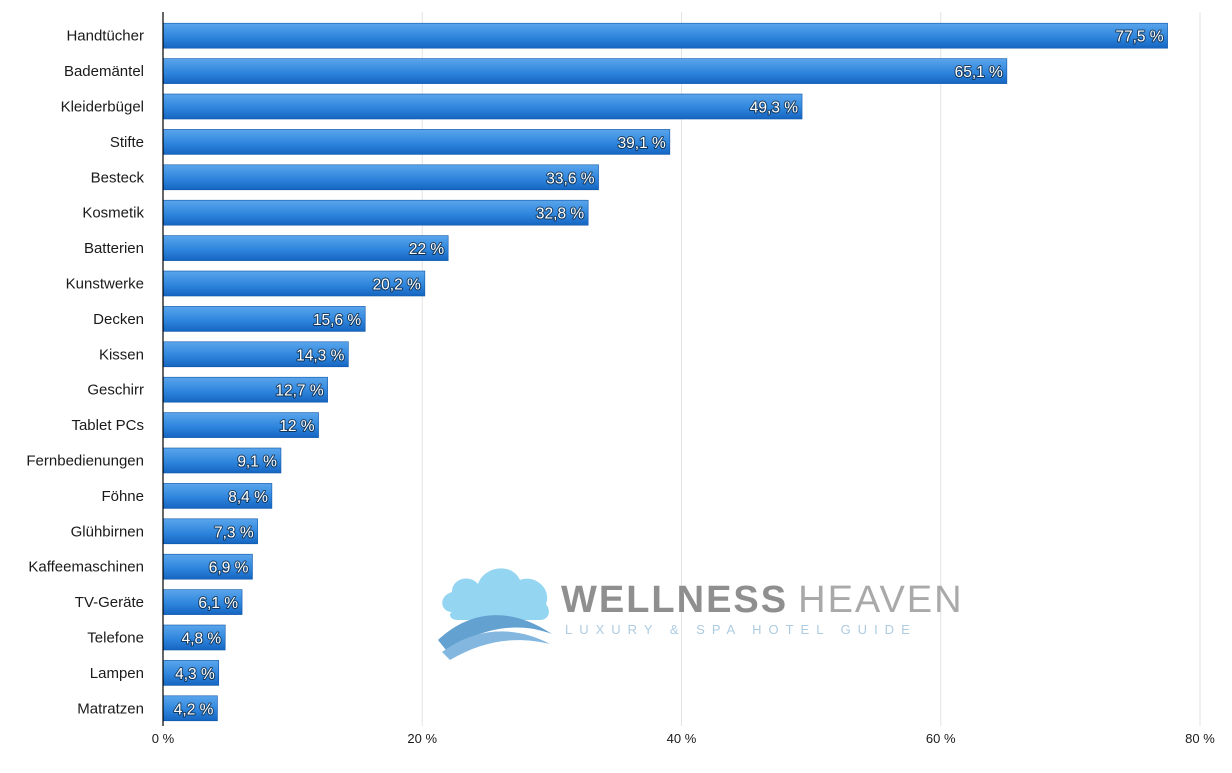 This screenshot has height=773, width=1232. What do you see at coordinates (107, 425) in the screenshot?
I see `category-label: Tablet PCs` at bounding box center [107, 425].